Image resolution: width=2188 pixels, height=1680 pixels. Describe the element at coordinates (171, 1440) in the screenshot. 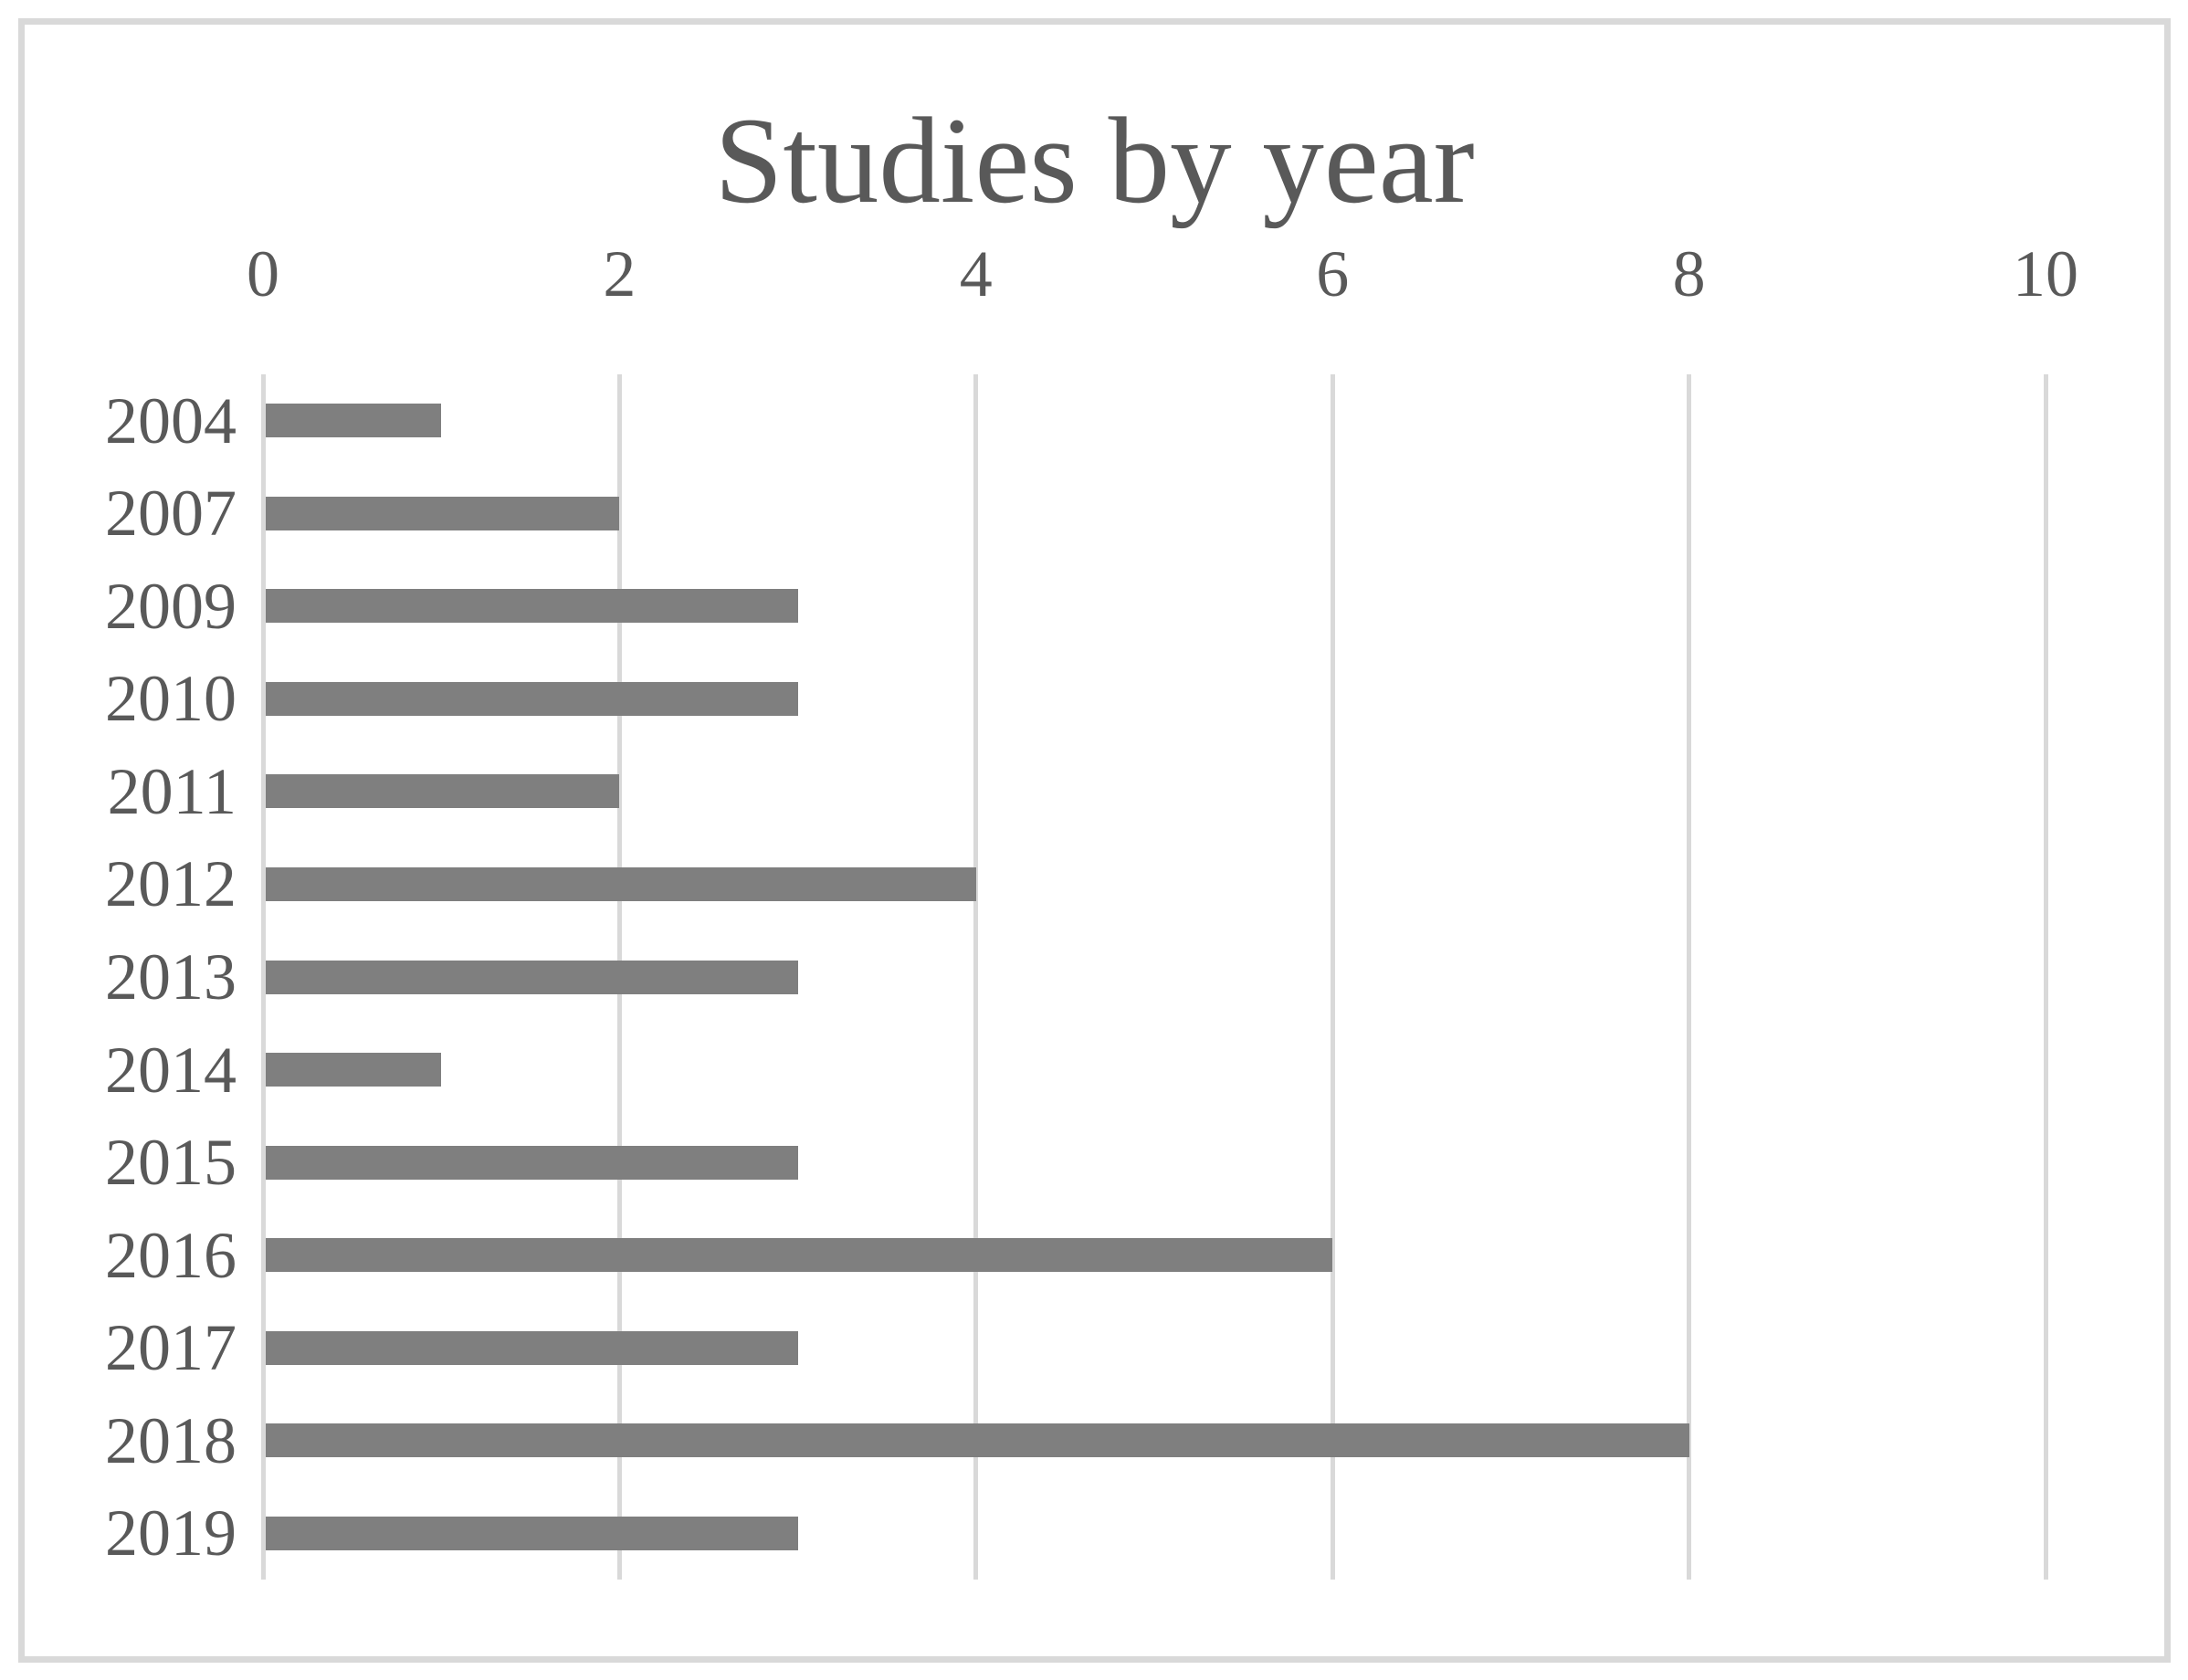

I see `y-axis-label: 2018` at that location.